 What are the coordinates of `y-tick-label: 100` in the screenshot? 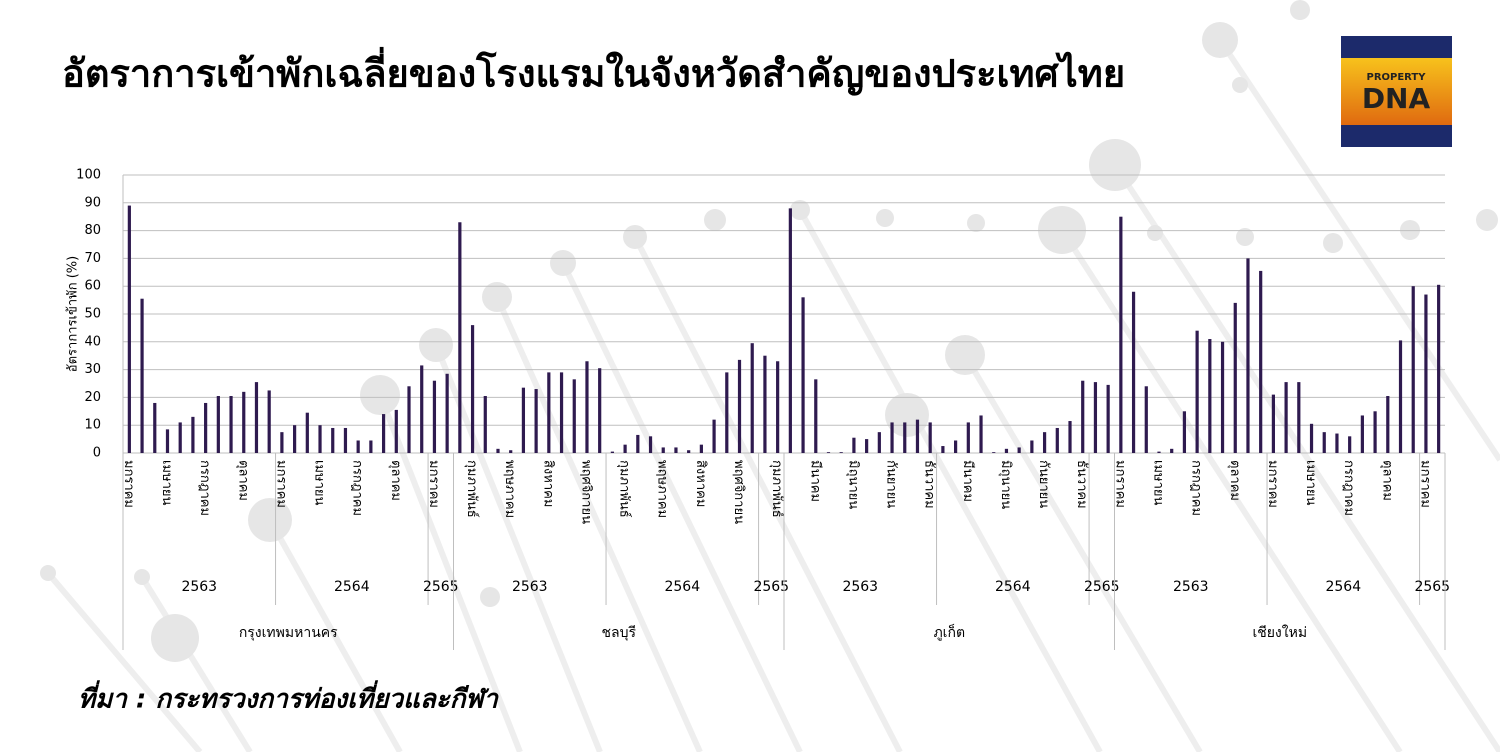 It's located at (88, 175).